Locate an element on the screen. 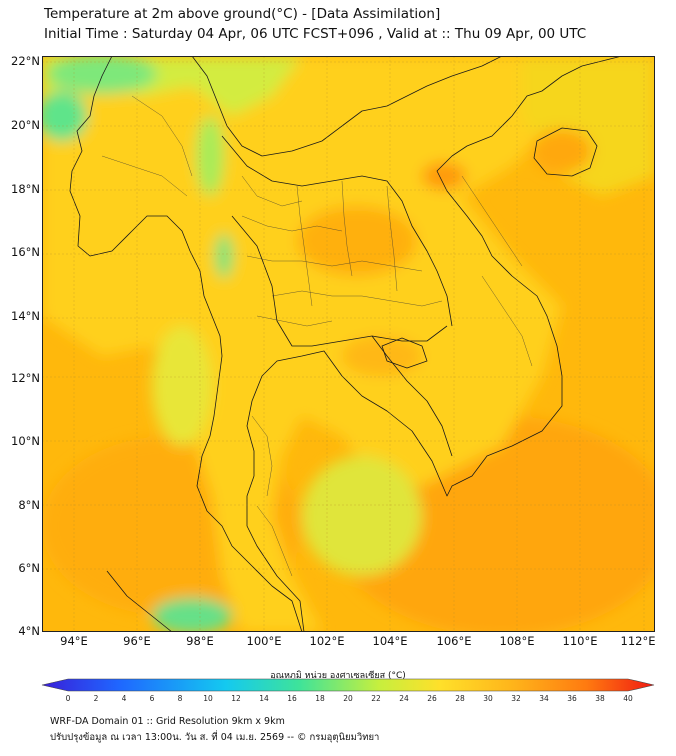  lon-label: 94°E is located at coordinates (74, 641).